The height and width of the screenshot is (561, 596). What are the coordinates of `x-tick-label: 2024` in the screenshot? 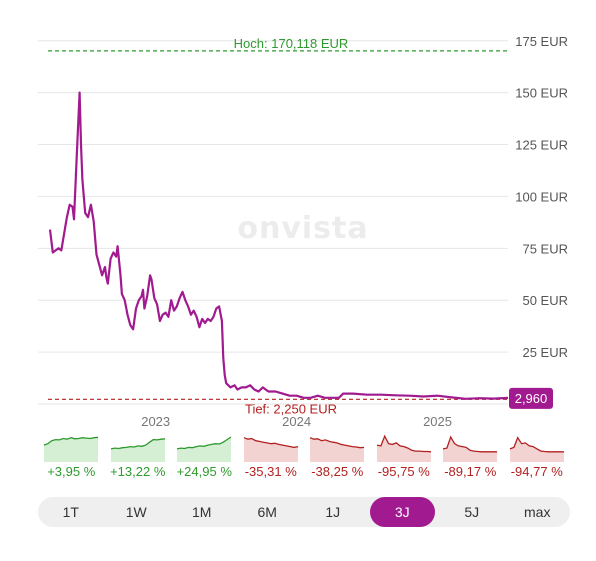 It's located at (296, 421).